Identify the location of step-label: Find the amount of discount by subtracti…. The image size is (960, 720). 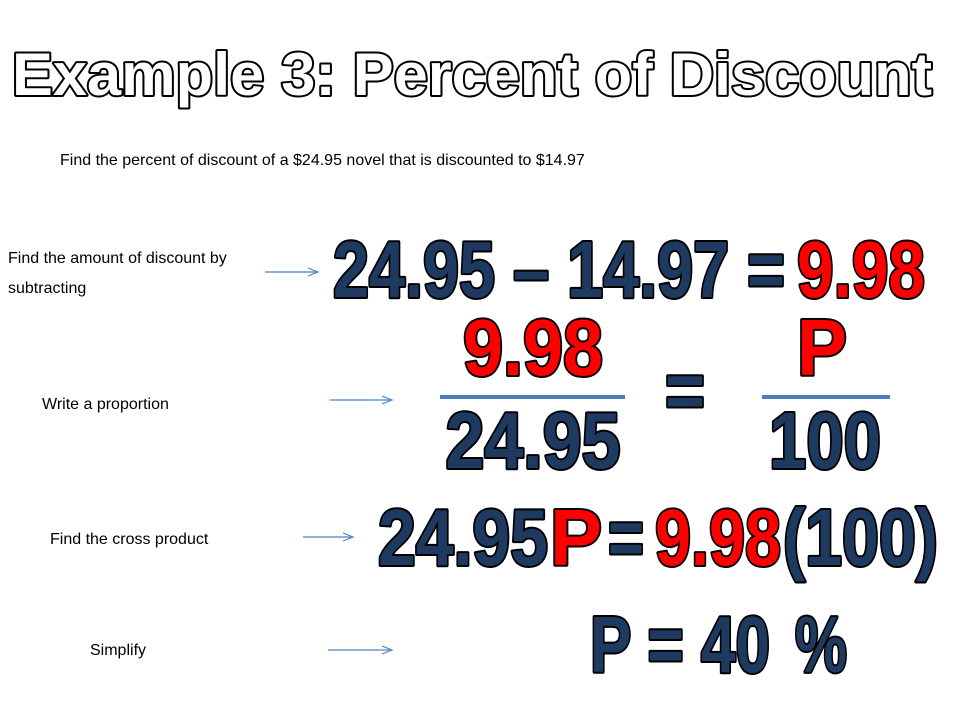
(117, 273).